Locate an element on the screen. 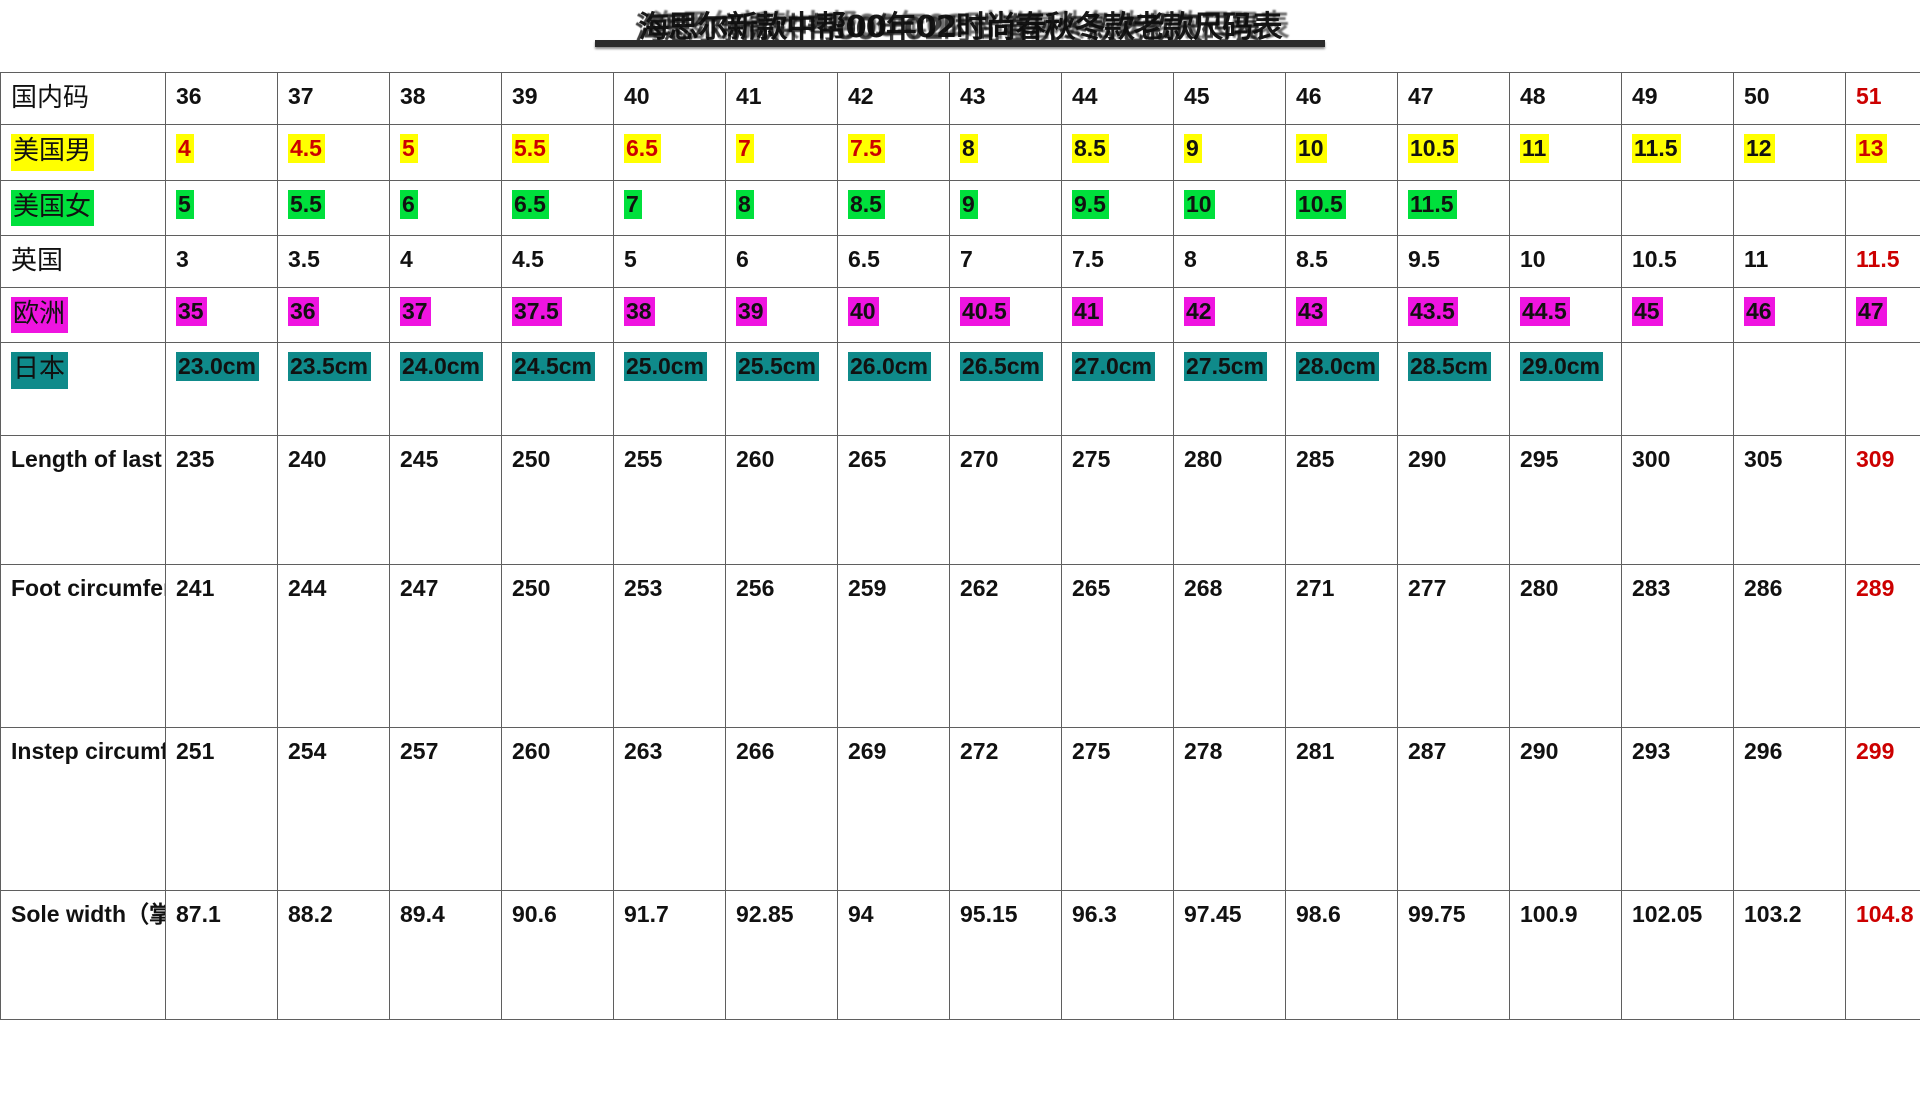 The width and height of the screenshot is (1920, 1104). cell-46-2: 10.5 is located at coordinates (1341, 207).